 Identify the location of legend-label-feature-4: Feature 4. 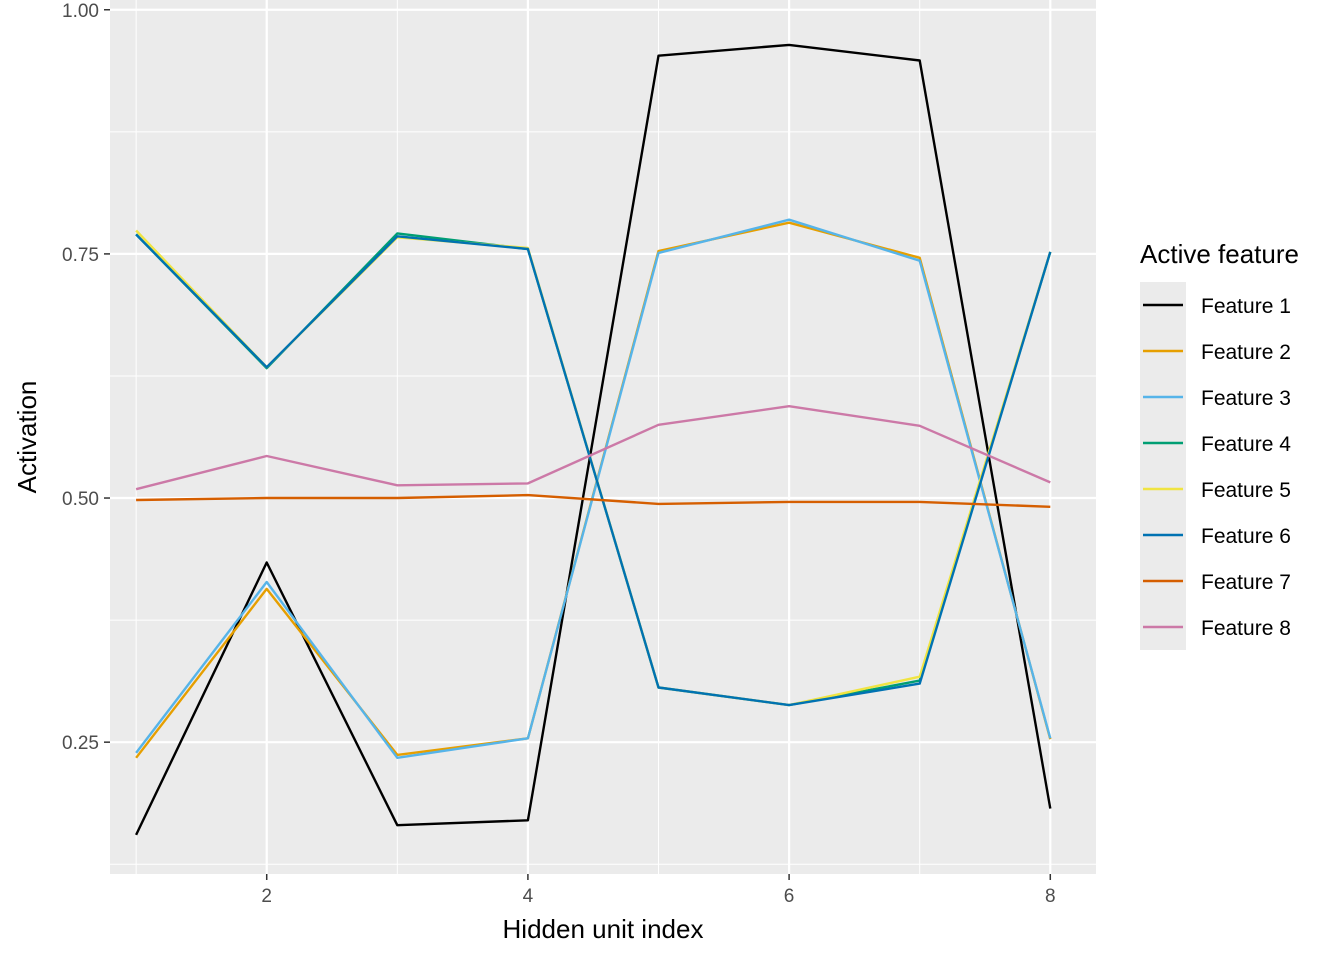
(1246, 444).